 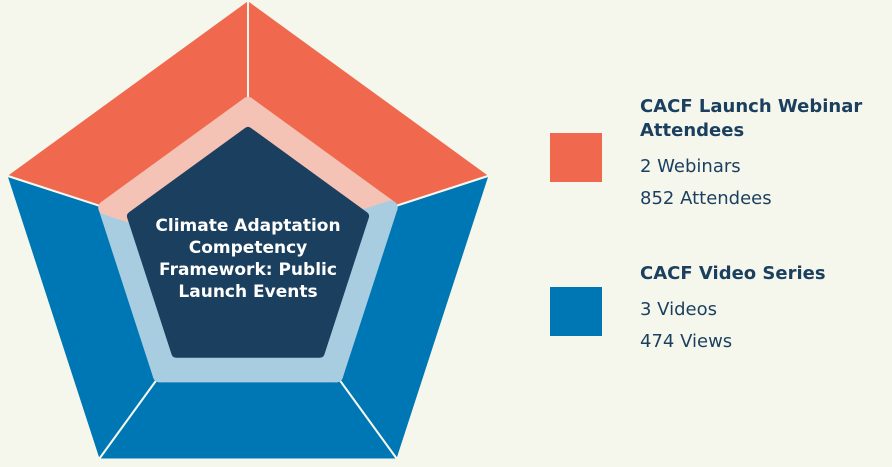 I want to click on swatch-orange, so click(x=576, y=157).